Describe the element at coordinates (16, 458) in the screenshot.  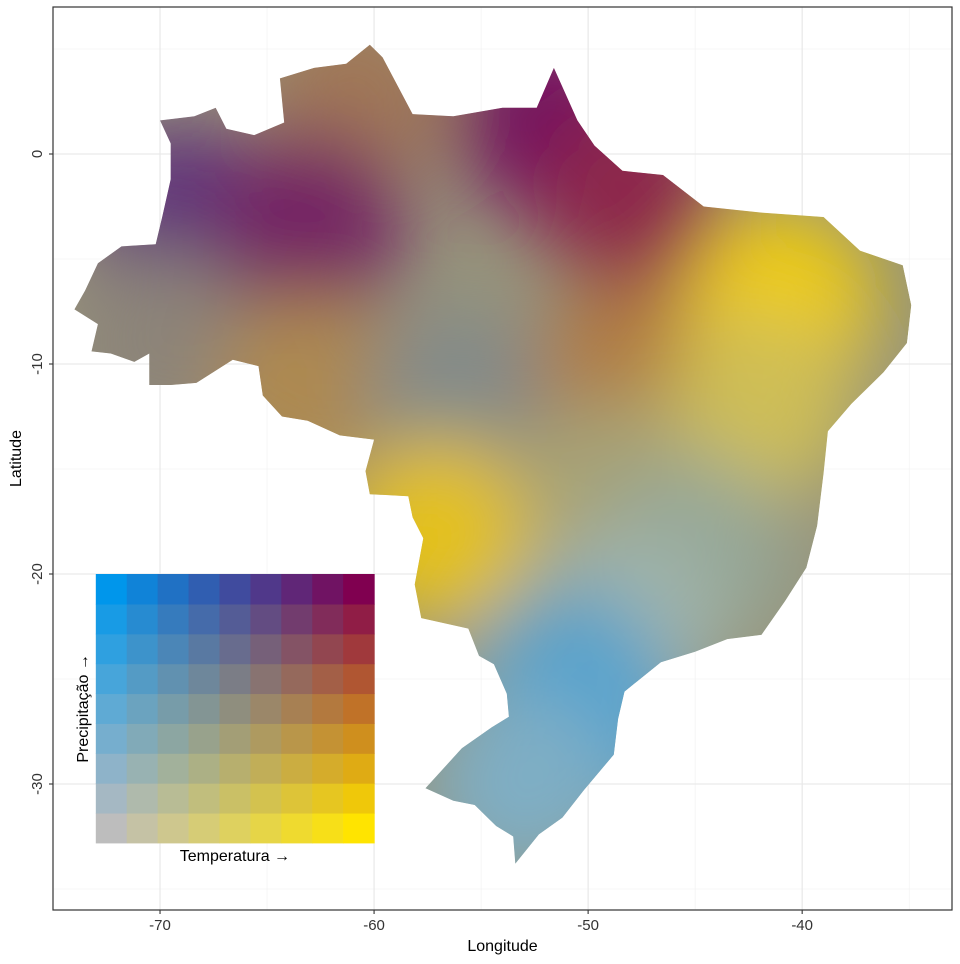
I see `y-axis-title: Latitude` at that location.